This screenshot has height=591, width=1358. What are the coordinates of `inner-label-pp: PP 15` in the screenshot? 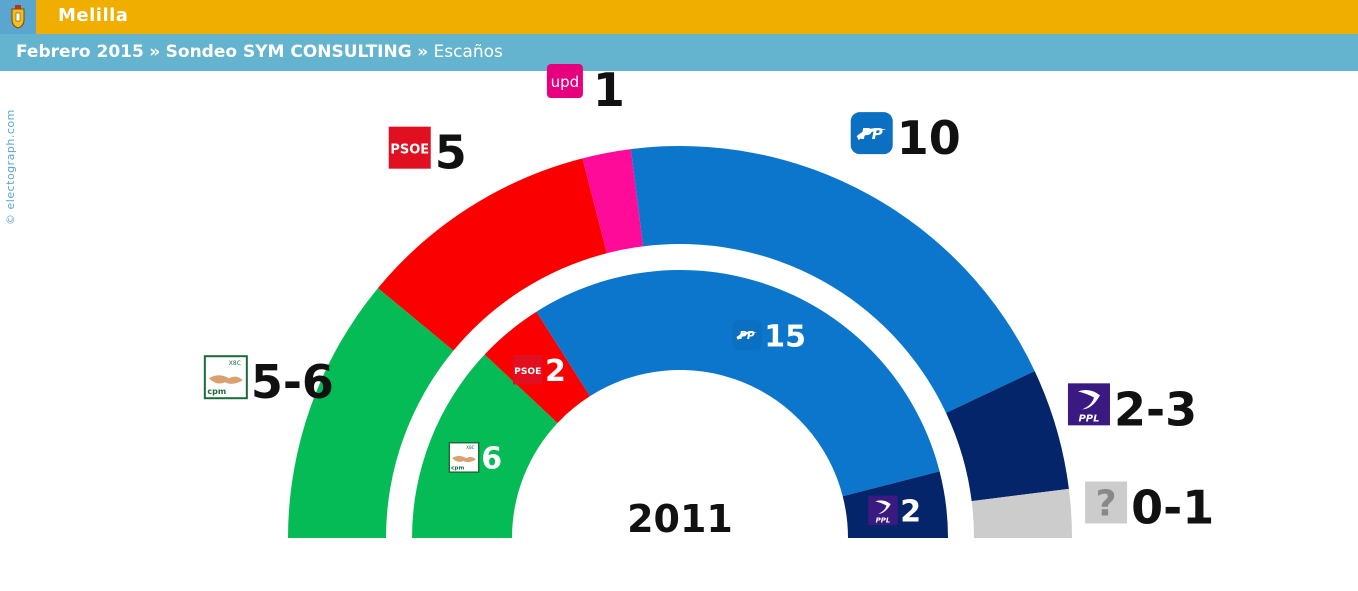 It's located at (769, 336).